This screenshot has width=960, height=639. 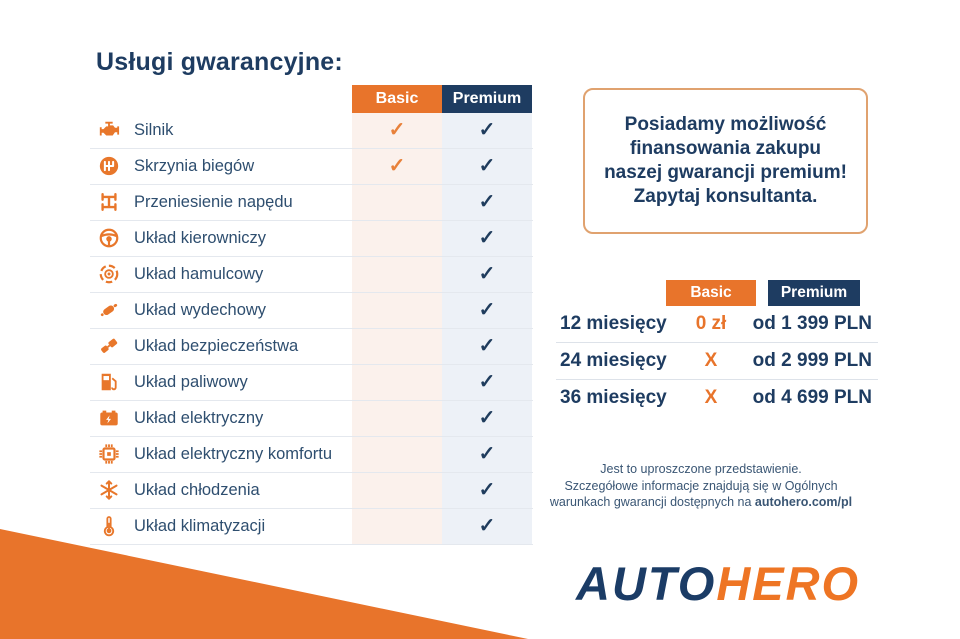 I want to click on seatbelt-icon, so click(x=109, y=346).